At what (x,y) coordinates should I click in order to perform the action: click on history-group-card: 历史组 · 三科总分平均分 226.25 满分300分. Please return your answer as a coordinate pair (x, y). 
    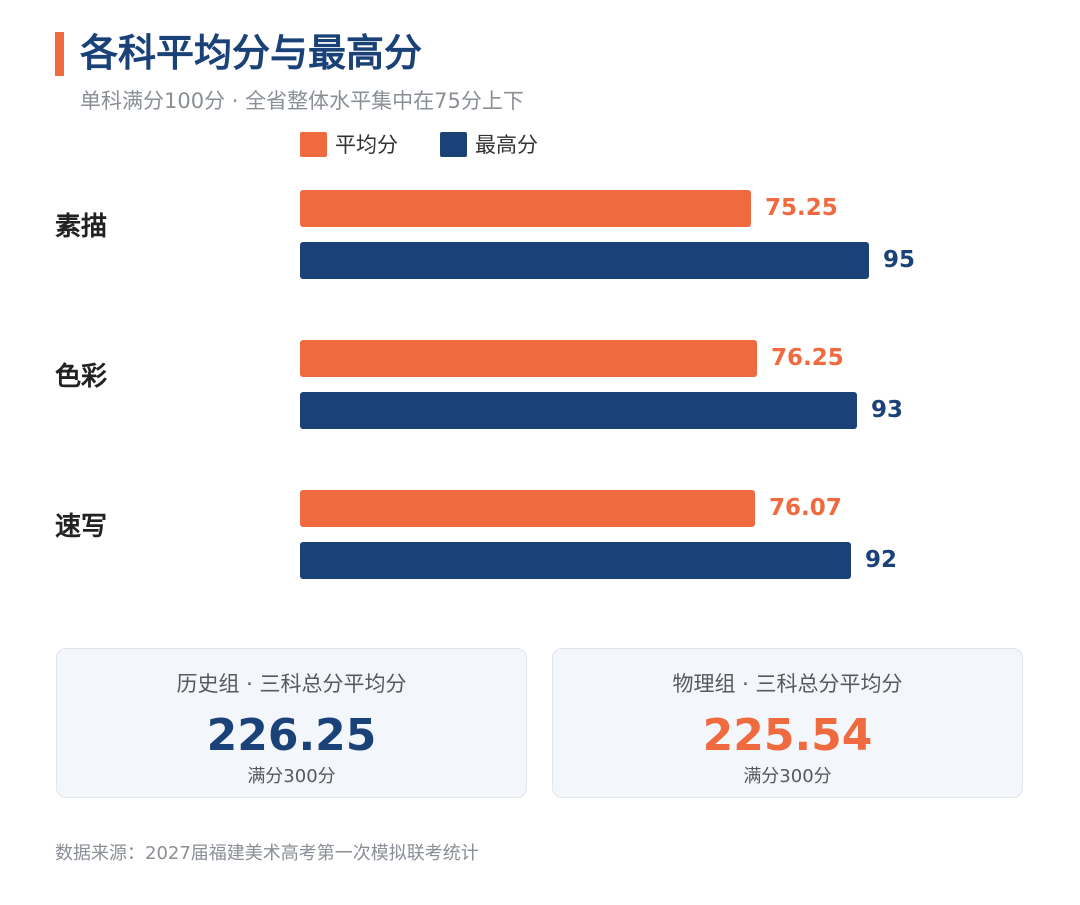
    Looking at the image, I should click on (291, 723).